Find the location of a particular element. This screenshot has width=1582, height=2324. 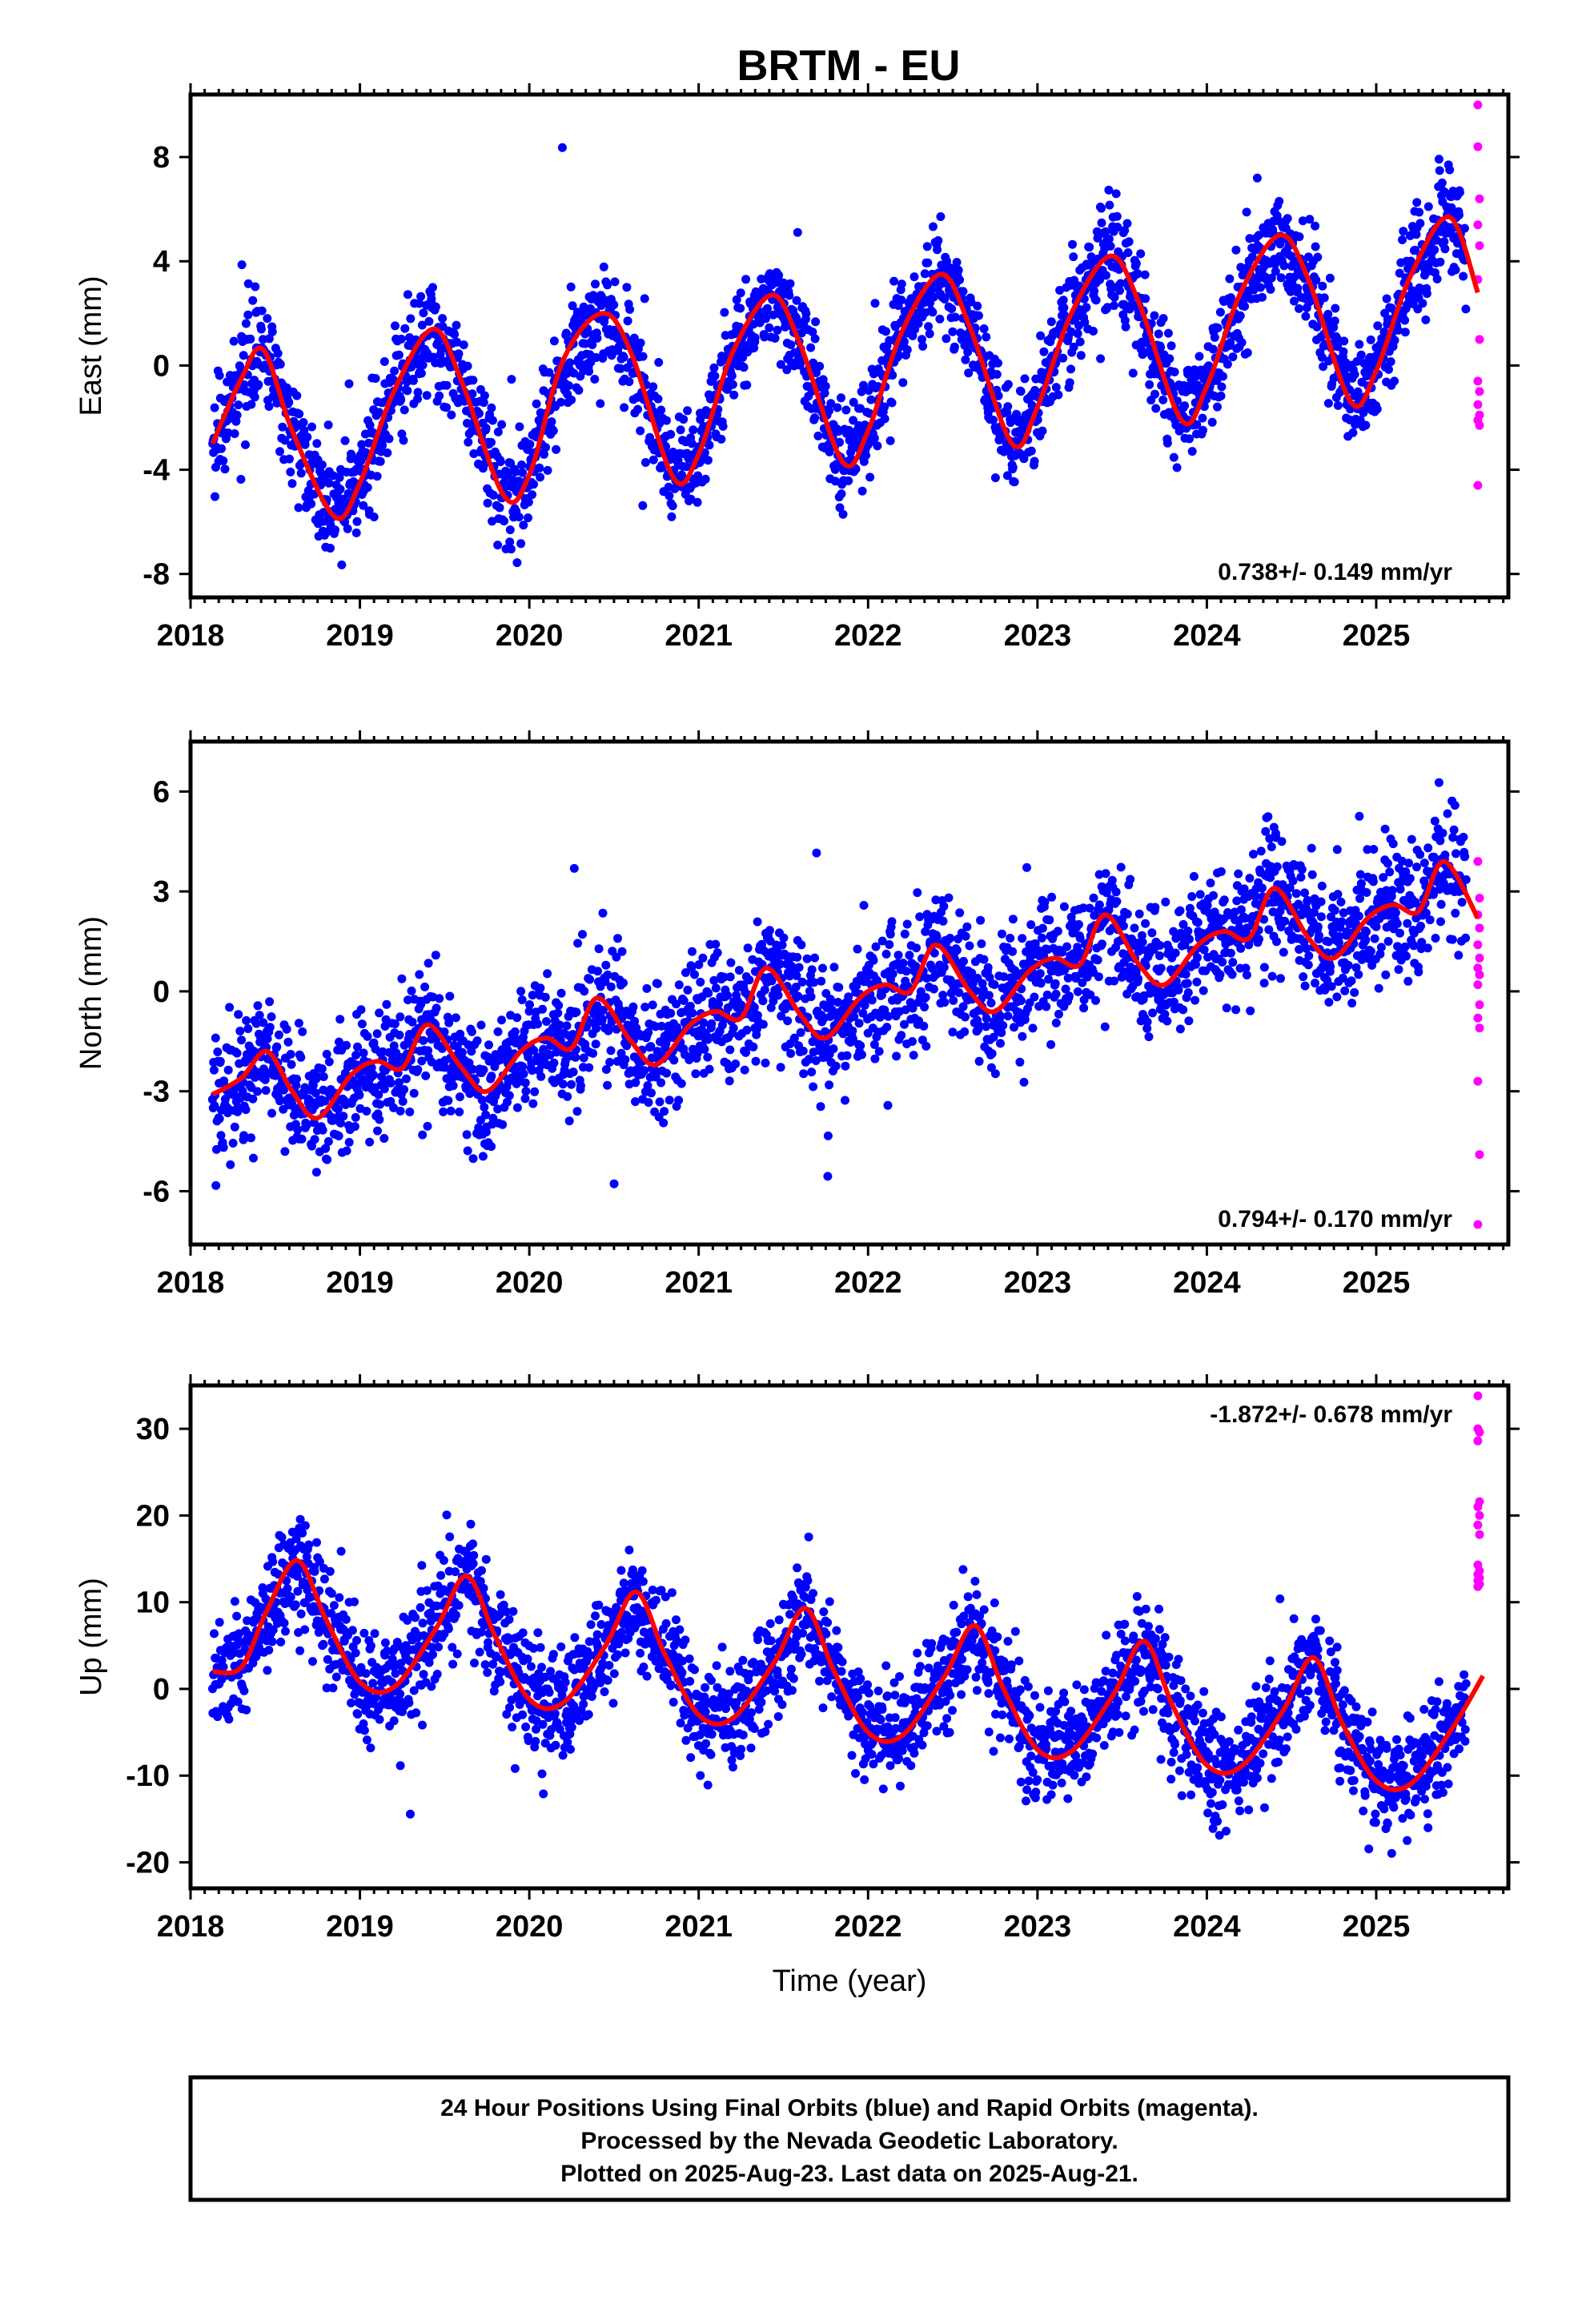

y-tick-label: -4 is located at coordinates (156, 471).